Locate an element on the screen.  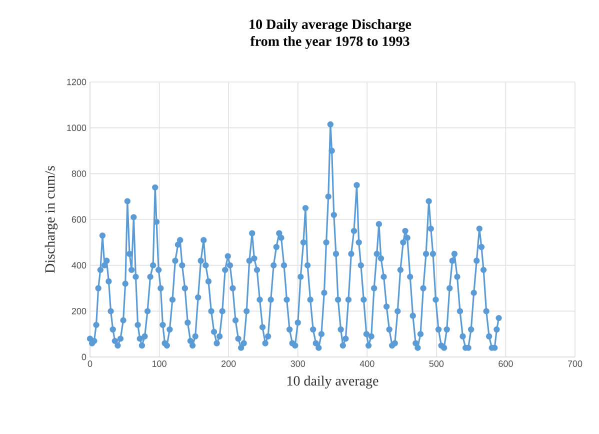
y-tick-label: 200 is located at coordinates (79, 311).